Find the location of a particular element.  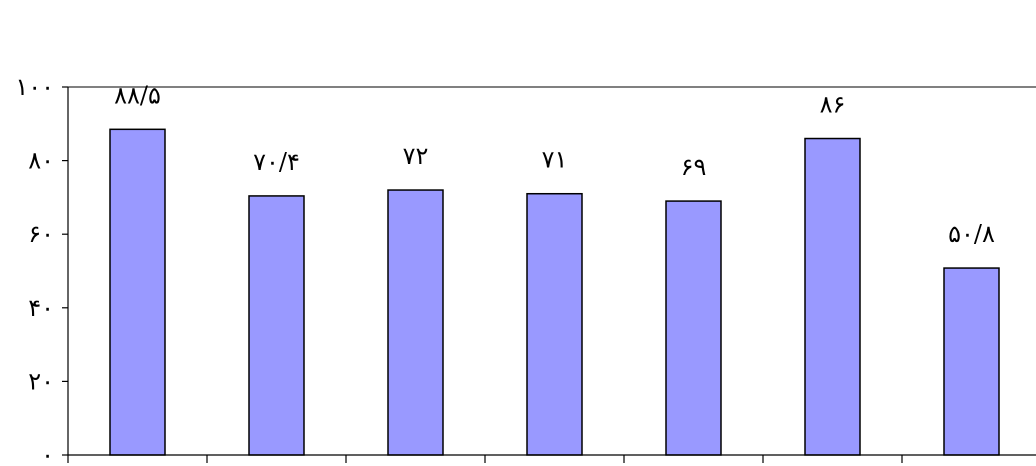

data-label: ۵۰/۸ is located at coordinates (971, 234).